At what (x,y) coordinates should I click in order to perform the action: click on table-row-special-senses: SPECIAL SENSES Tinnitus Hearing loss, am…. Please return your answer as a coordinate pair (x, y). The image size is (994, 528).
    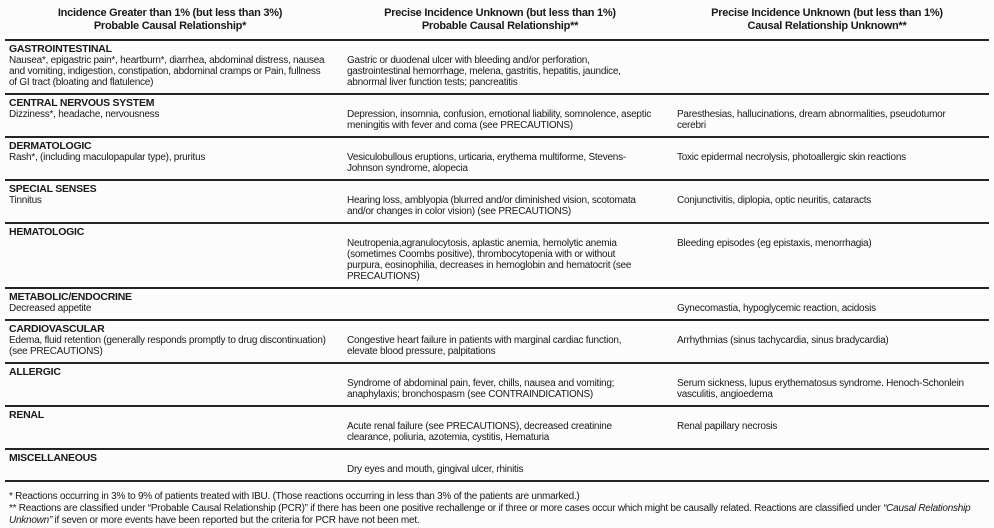
    Looking at the image, I should click on (497, 200).